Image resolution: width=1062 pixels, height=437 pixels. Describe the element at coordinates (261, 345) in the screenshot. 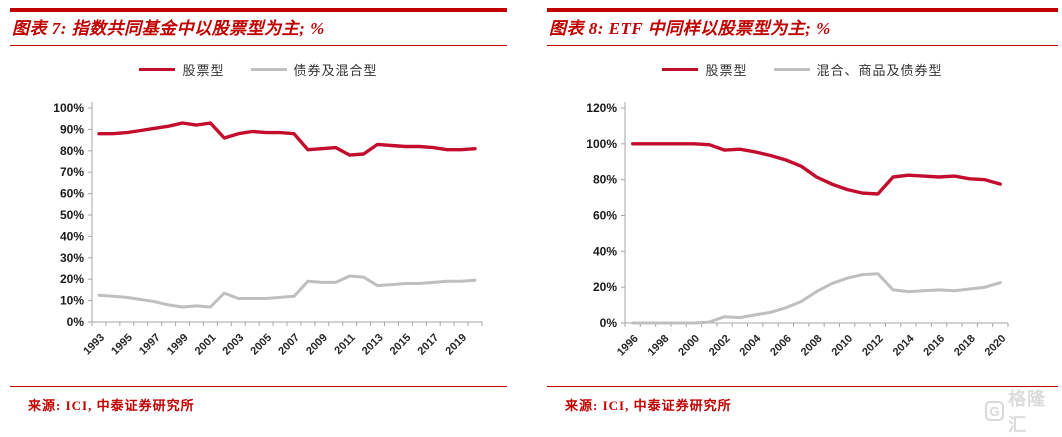

I see `x-tick-label: 2005` at that location.